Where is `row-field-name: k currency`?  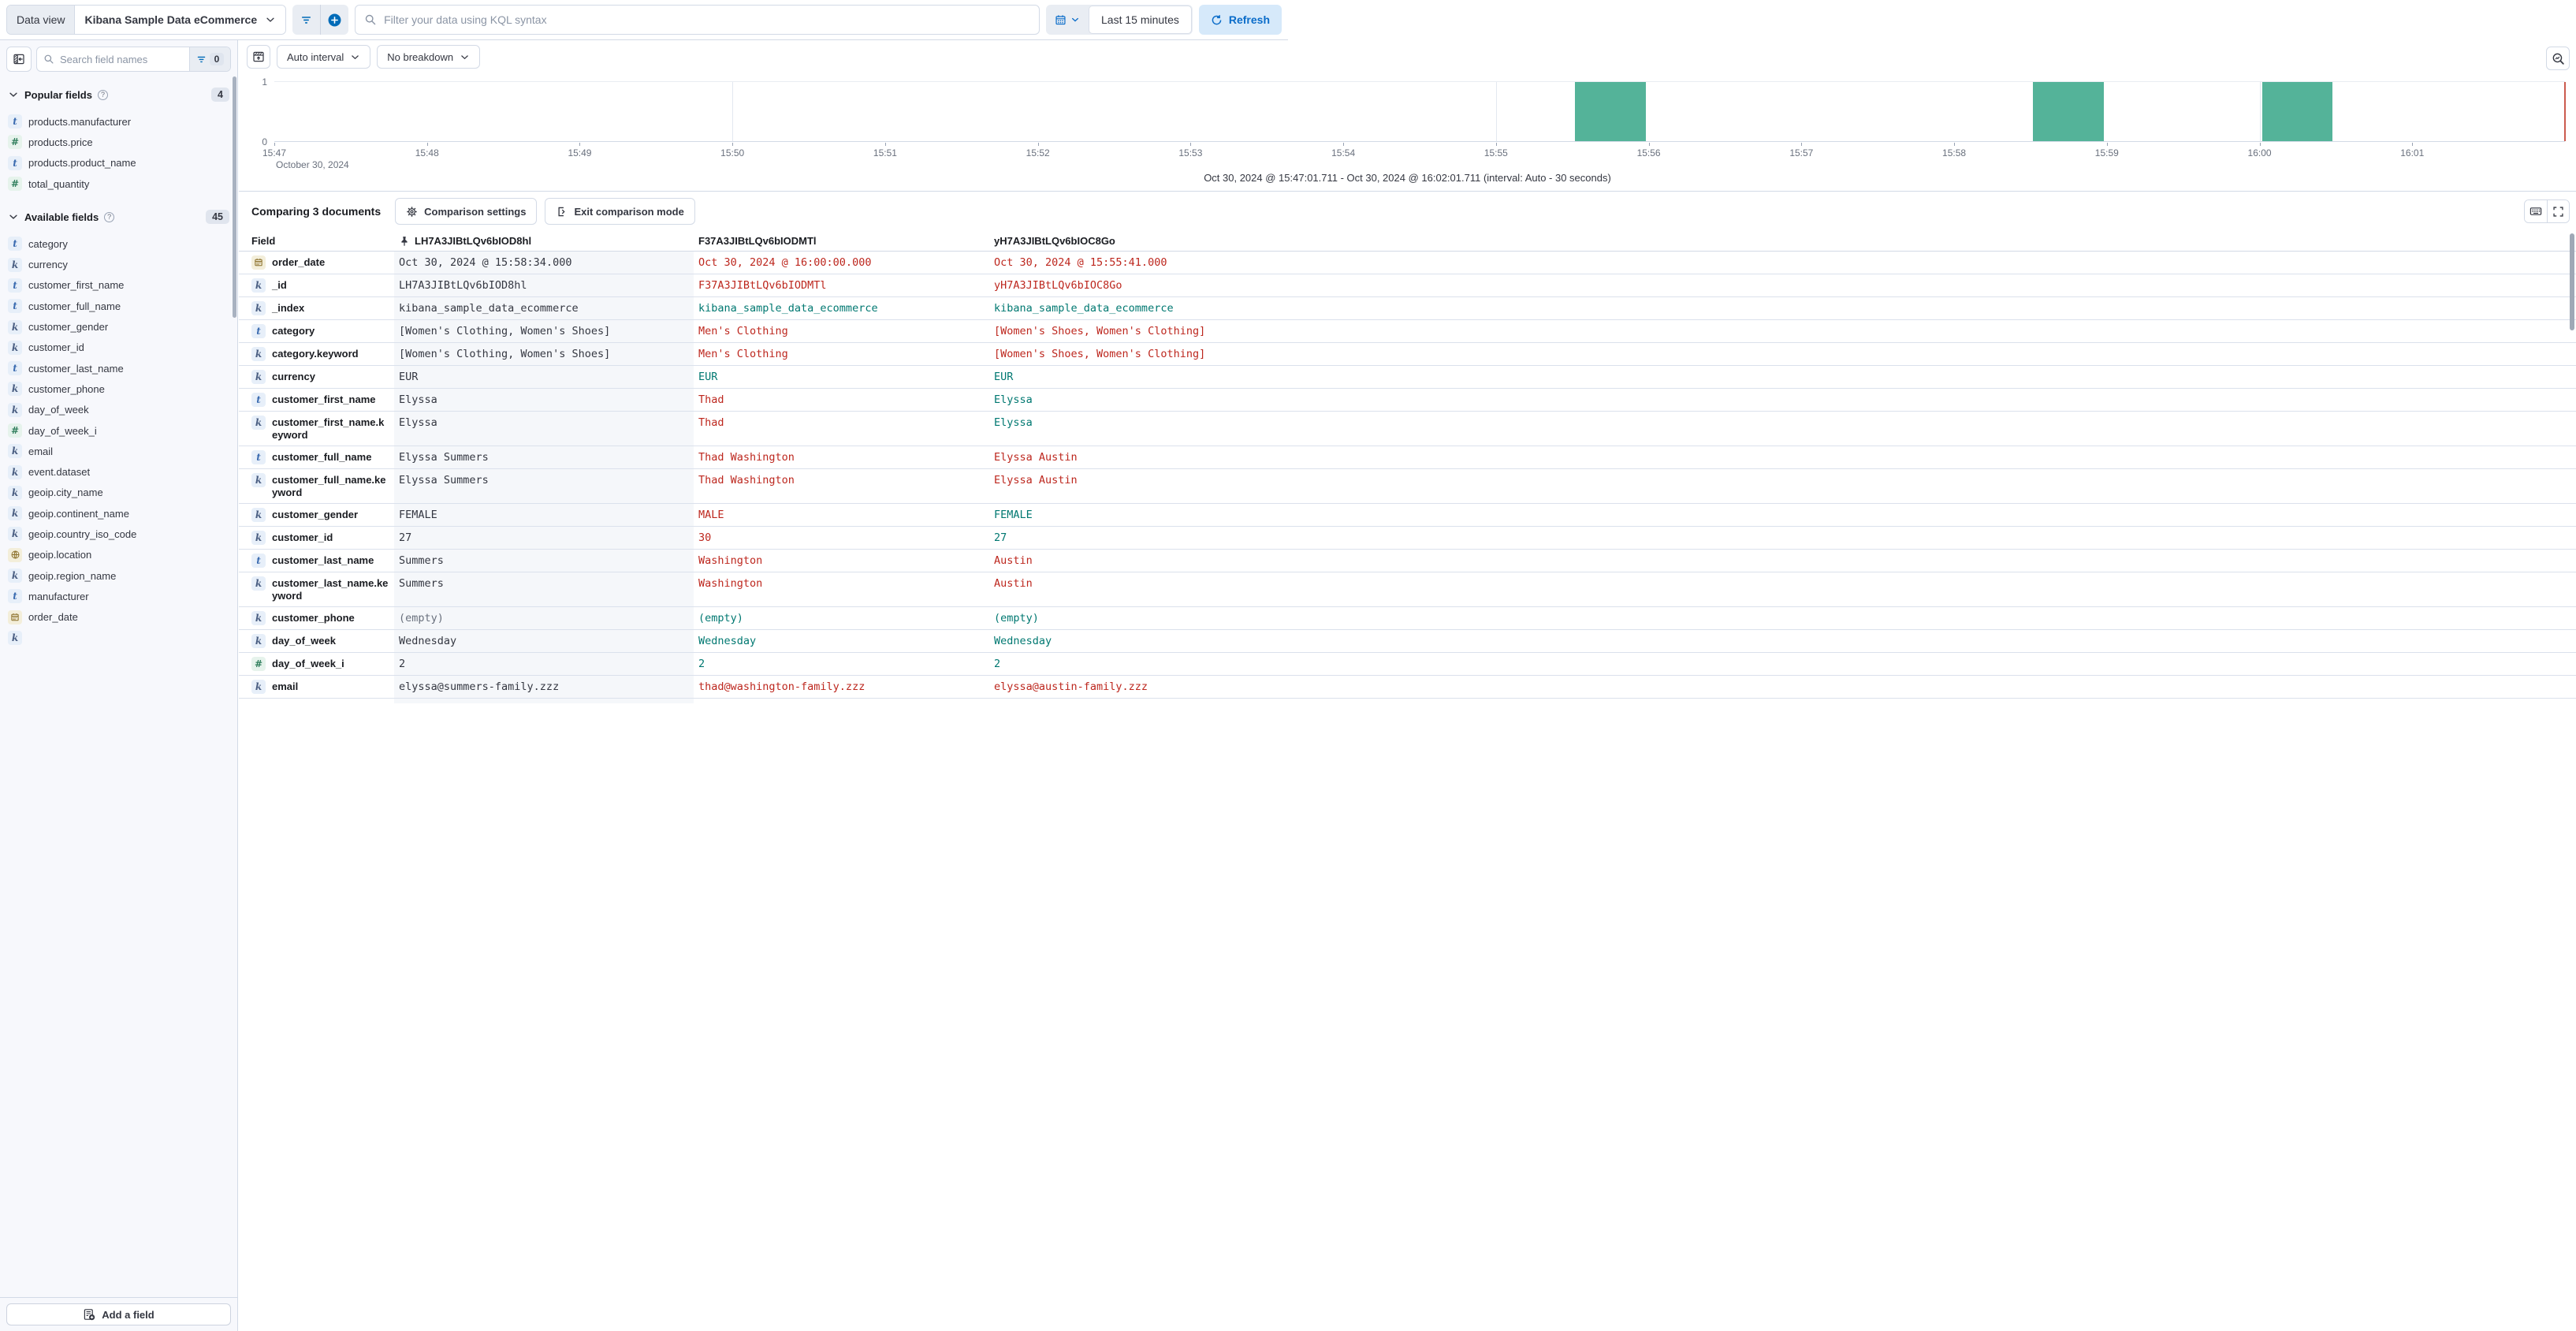
row-field-name: k currency is located at coordinates (316, 377).